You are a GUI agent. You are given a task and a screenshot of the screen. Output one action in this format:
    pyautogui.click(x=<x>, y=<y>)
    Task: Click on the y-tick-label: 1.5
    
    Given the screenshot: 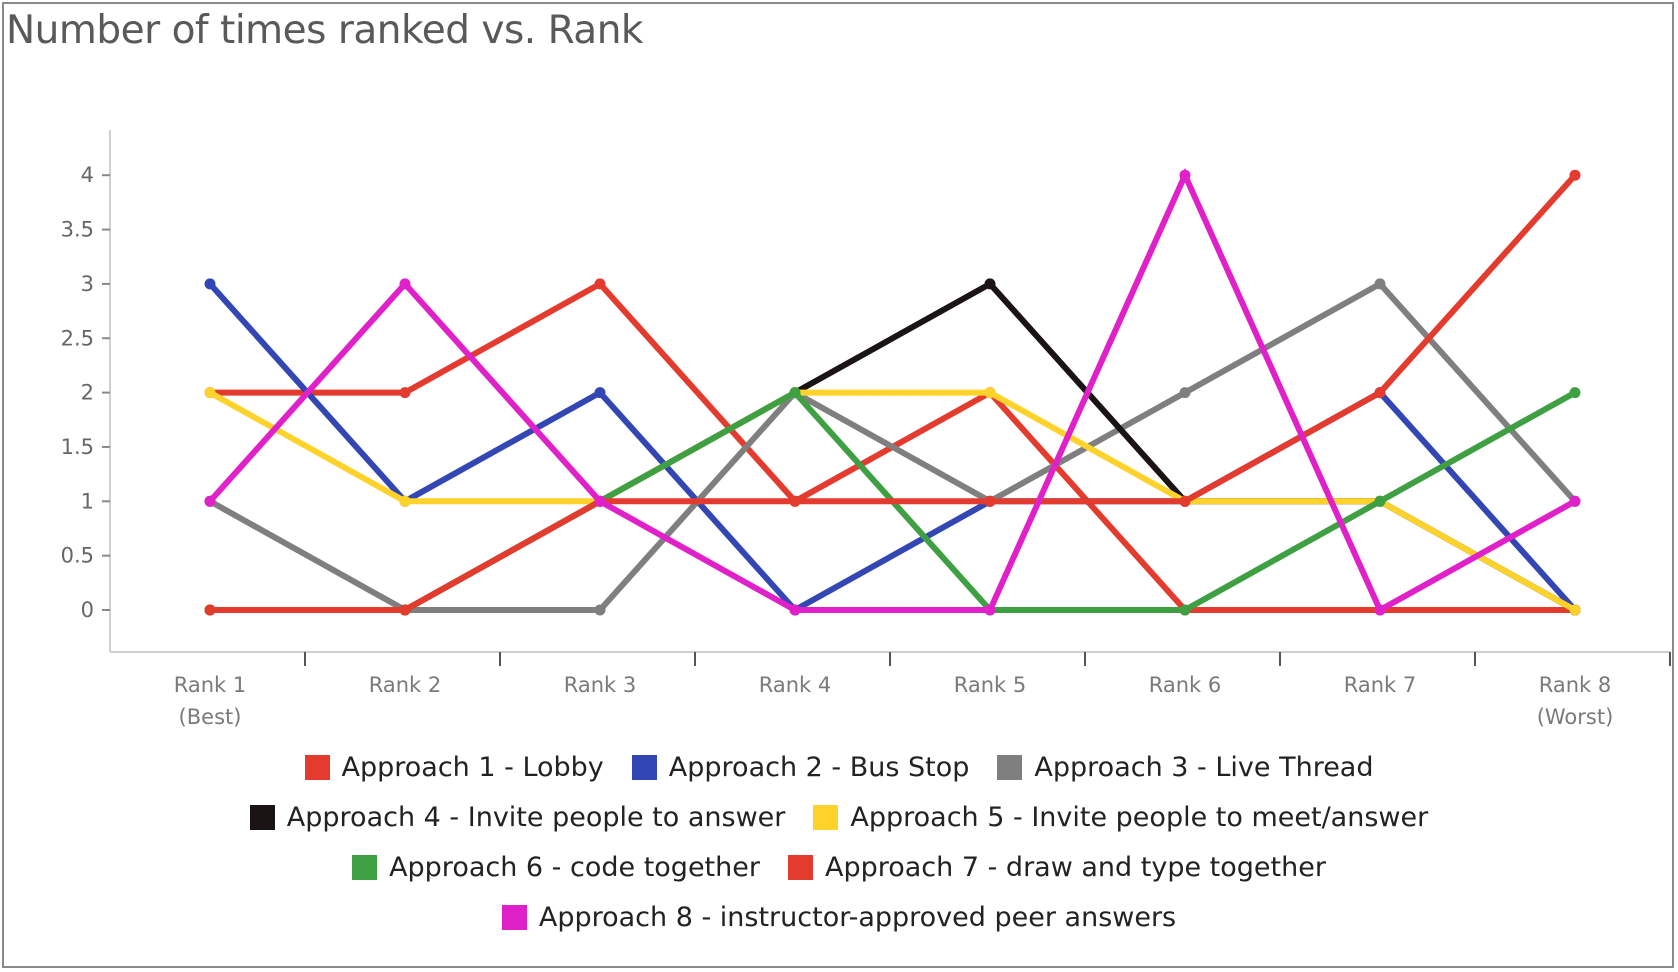 What is the action you would take?
    pyautogui.click(x=77, y=447)
    